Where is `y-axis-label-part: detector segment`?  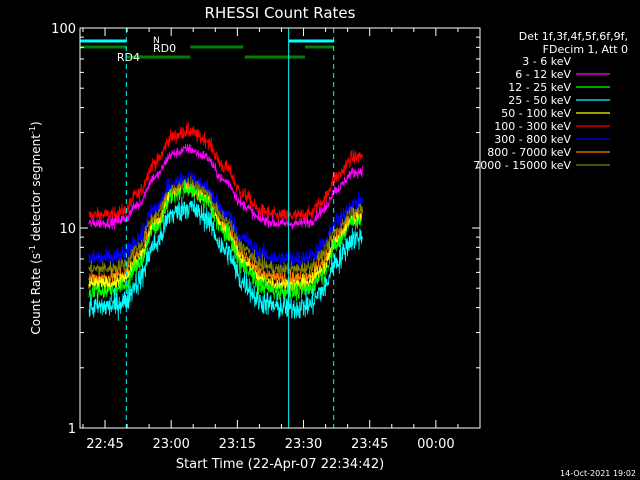
y-axis-label-part: detector segment is located at coordinates (36, 189).